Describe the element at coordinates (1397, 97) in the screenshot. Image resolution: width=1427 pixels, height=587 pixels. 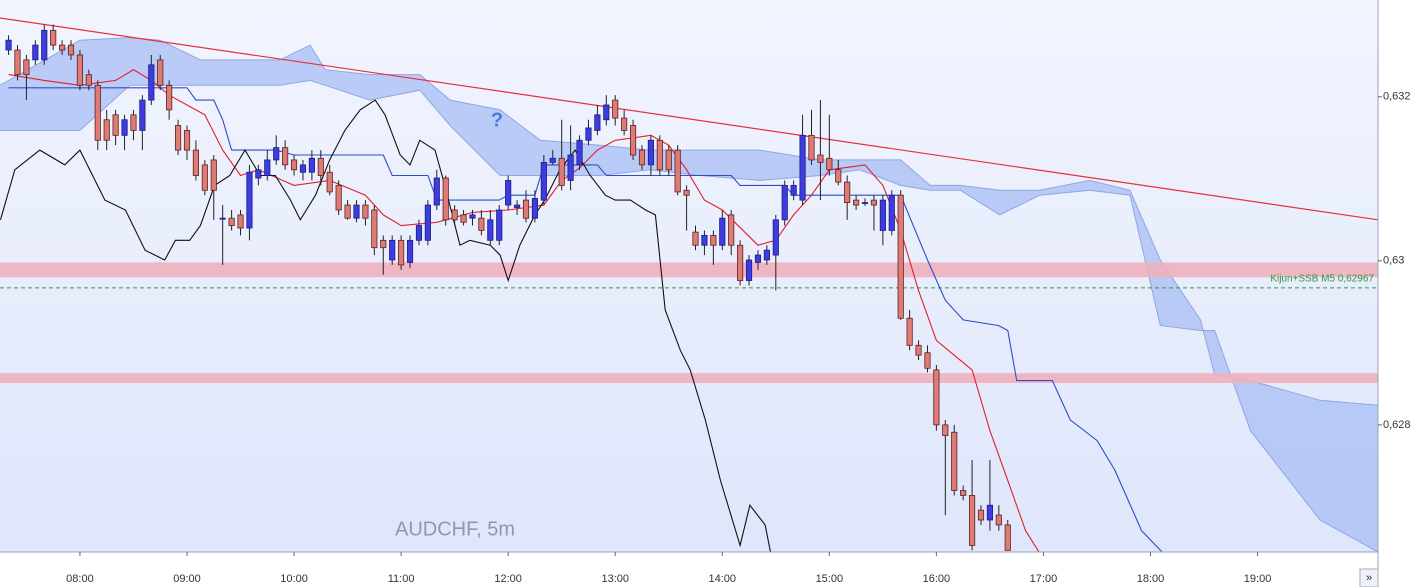
I see `y-tick-label: 0,632` at that location.